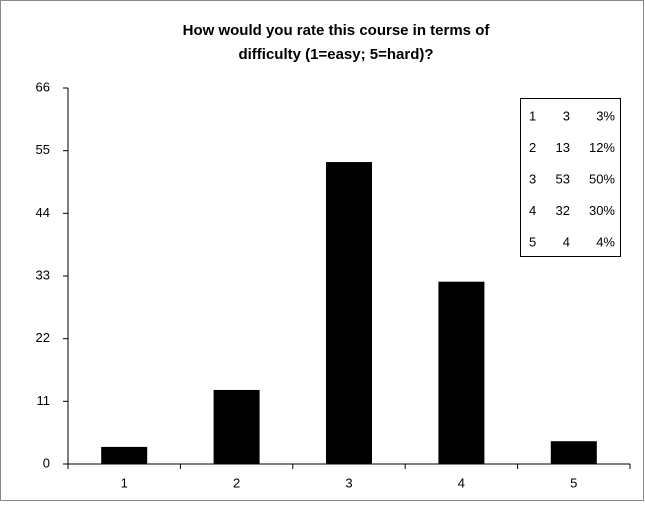 Image resolution: width=645 pixels, height=507 pixels. What do you see at coordinates (43, 212) in the screenshot?
I see `y-tick-label: 44` at bounding box center [43, 212].